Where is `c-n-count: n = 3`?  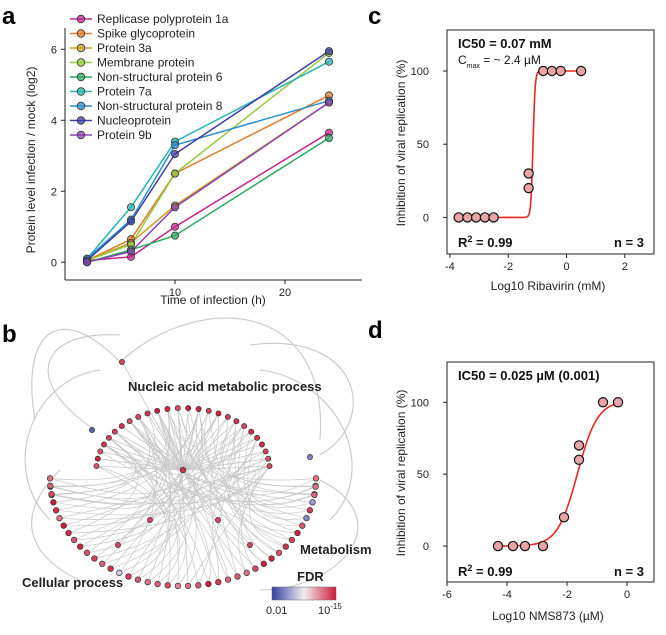
c-n-count: n = 3 is located at coordinates (629, 242).